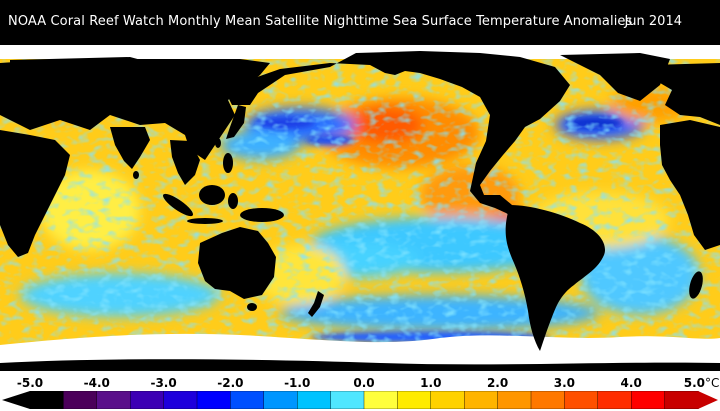 This screenshot has width=720, height=411. I want to click on colorbar-left-arrow, so click(16, 400).